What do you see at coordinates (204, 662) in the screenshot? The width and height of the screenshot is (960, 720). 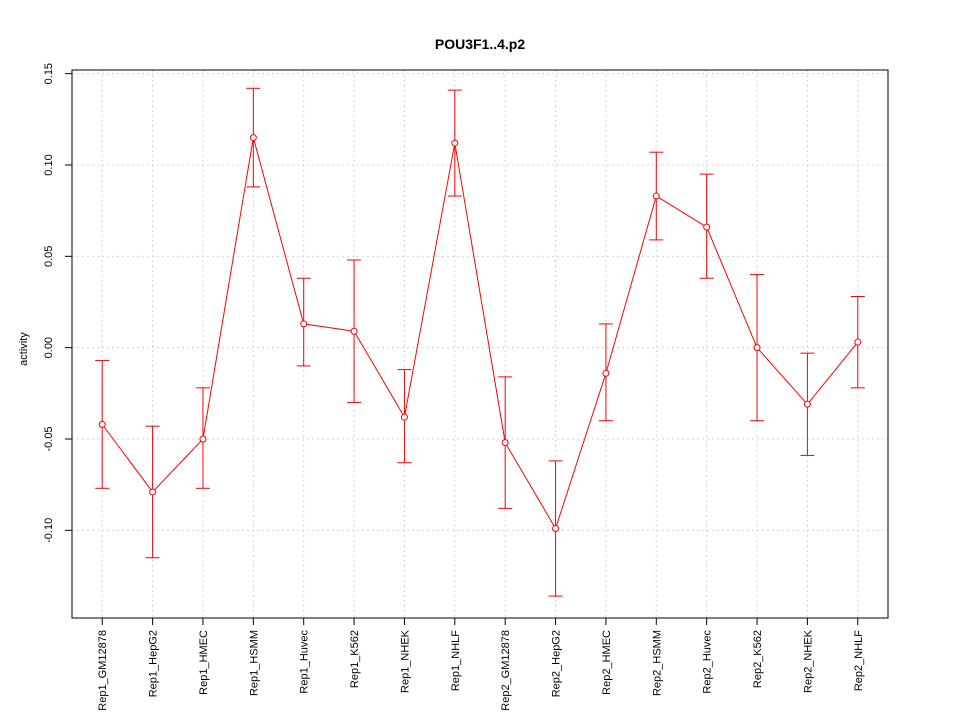 I see `x-tick-label: Rep1_HMEC` at bounding box center [204, 662].